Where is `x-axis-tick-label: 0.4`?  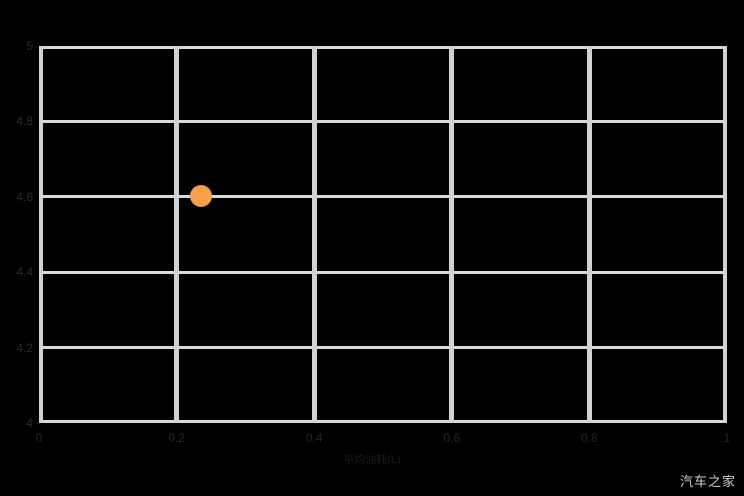 x-axis-tick-label: 0.4 is located at coordinates (314, 438).